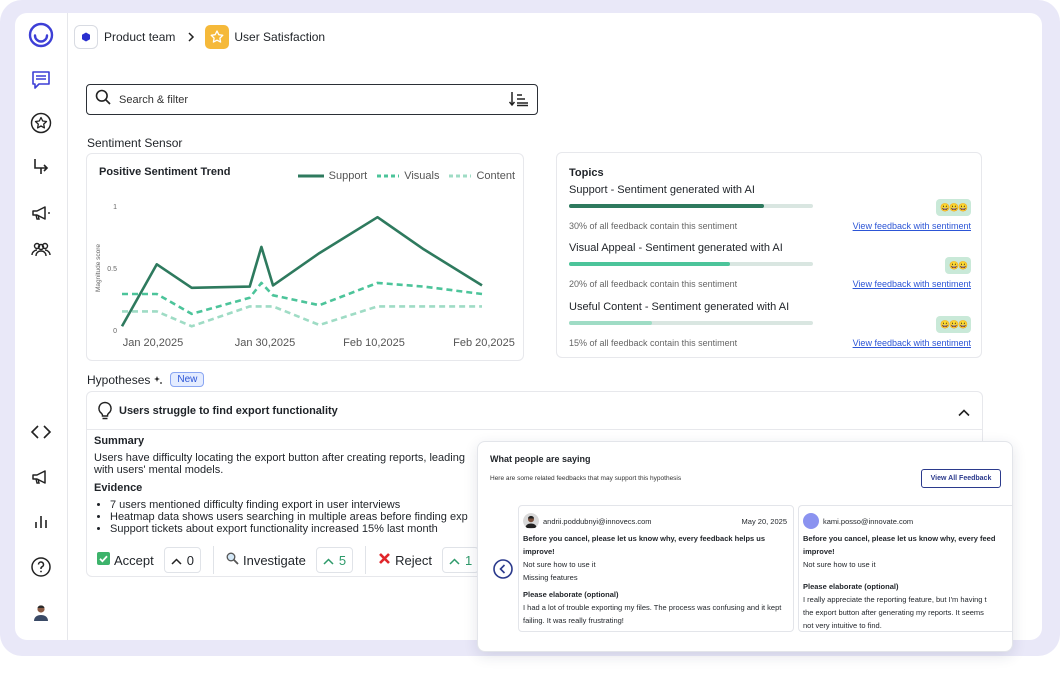 This screenshot has width=1060, height=677. Describe the element at coordinates (115, 207) in the screenshot. I see `y-tick-label: 1` at that location.